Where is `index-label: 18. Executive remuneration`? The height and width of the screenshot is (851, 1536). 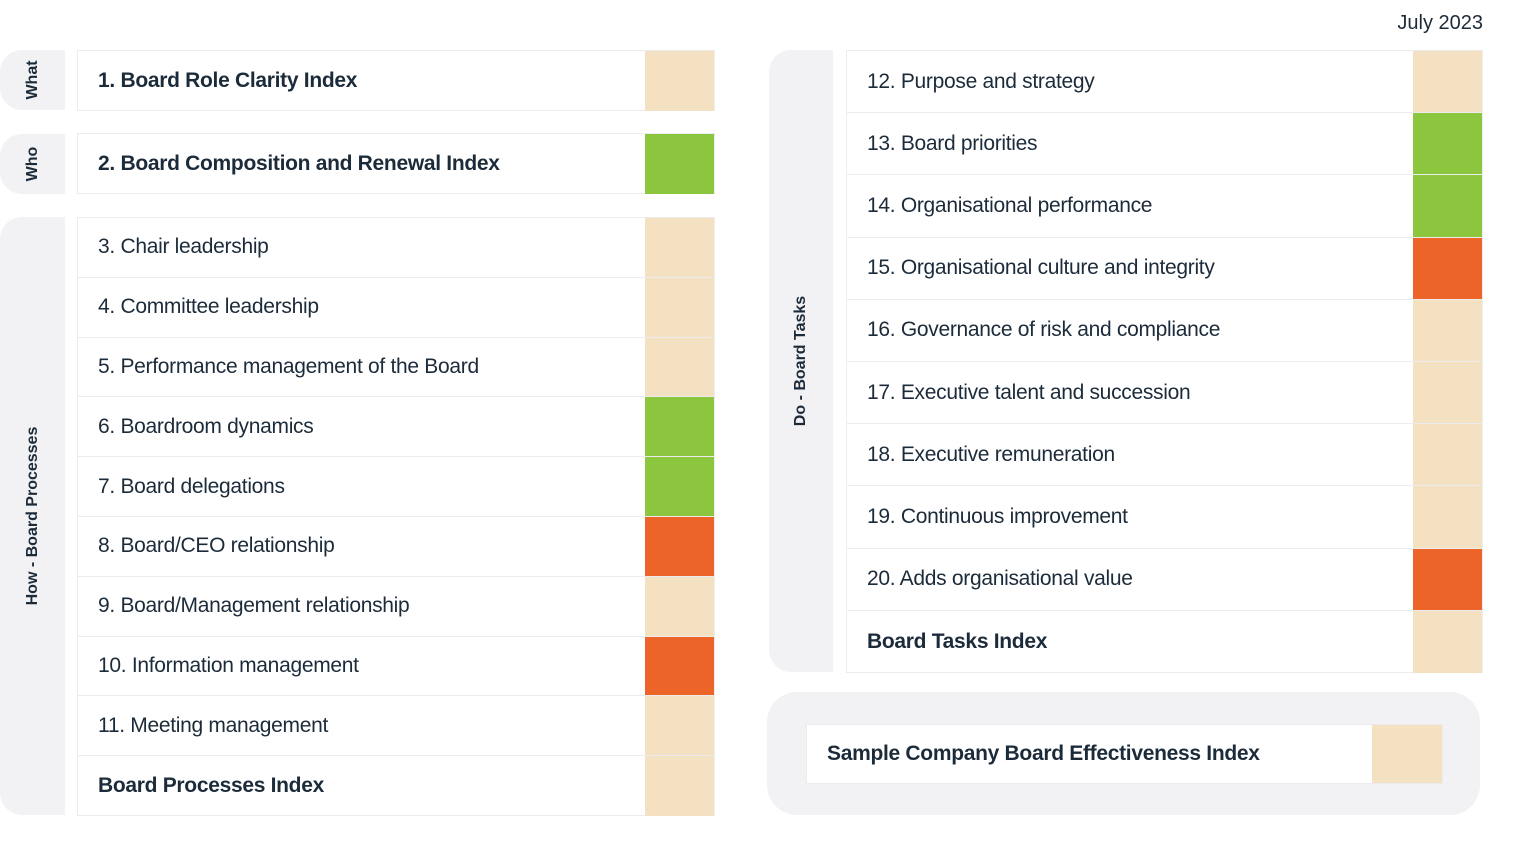 index-label: 18. Executive remuneration is located at coordinates (991, 454).